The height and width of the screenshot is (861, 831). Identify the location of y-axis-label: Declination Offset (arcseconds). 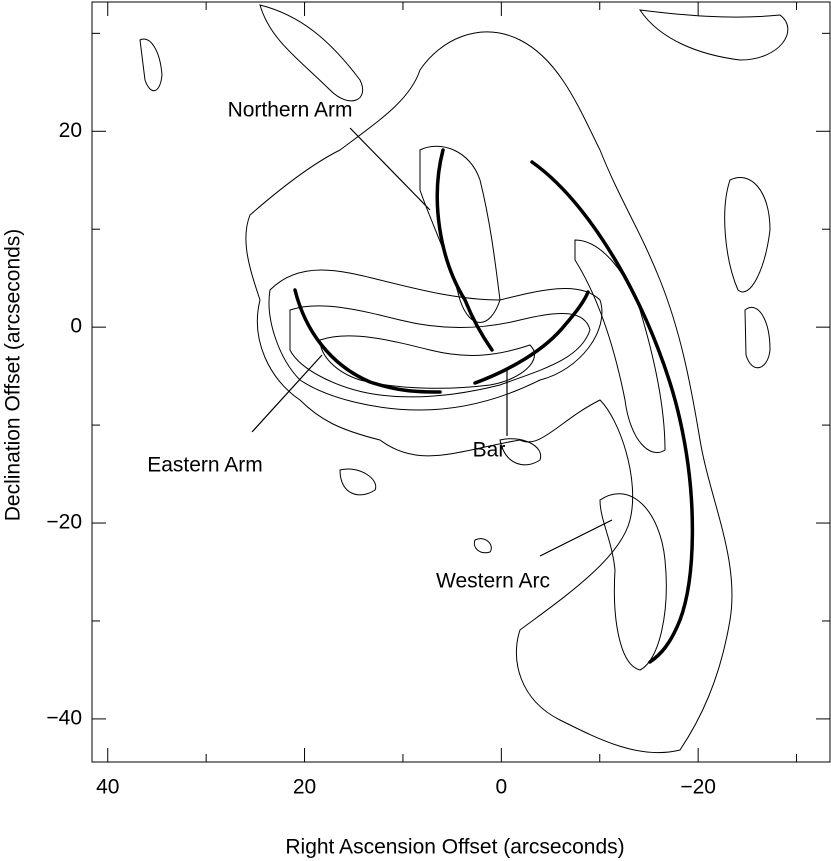
(13, 375).